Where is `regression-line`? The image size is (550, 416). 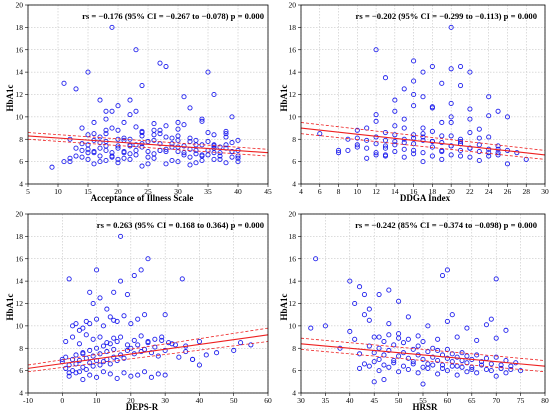
regression-line is located at coordinates (148, 351).